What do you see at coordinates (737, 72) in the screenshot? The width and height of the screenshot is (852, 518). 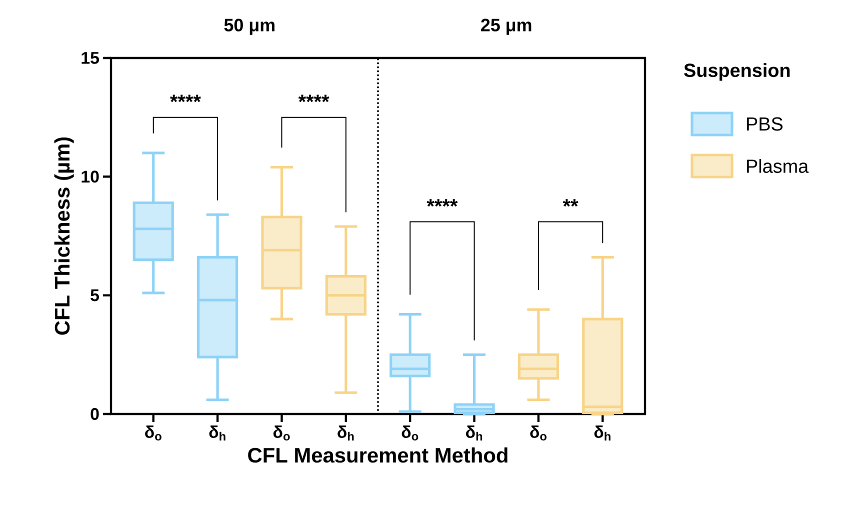 I see `legend-title: Suspension` at bounding box center [737, 72].